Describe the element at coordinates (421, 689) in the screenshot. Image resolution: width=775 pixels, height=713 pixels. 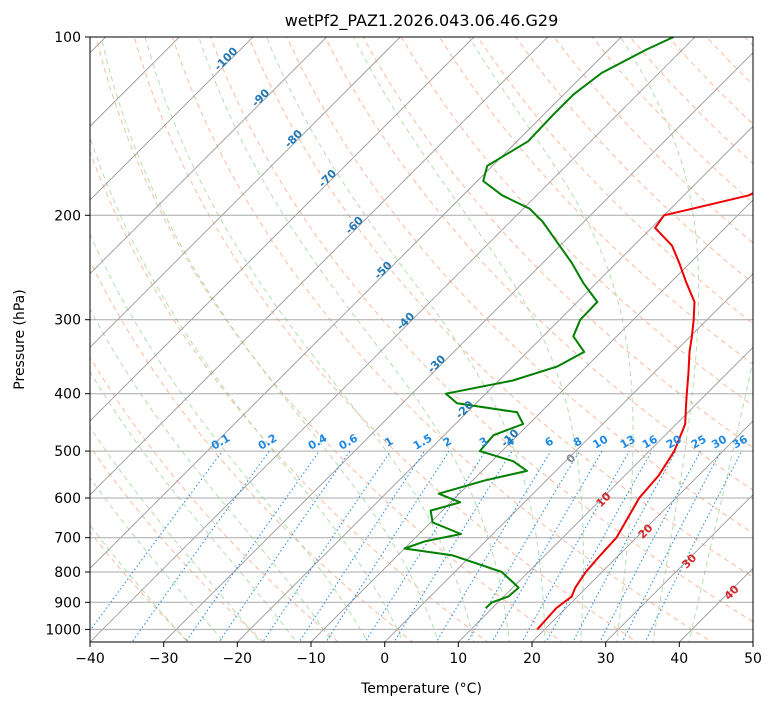
I see `x-axis-label: Temperature (°C)` at that location.